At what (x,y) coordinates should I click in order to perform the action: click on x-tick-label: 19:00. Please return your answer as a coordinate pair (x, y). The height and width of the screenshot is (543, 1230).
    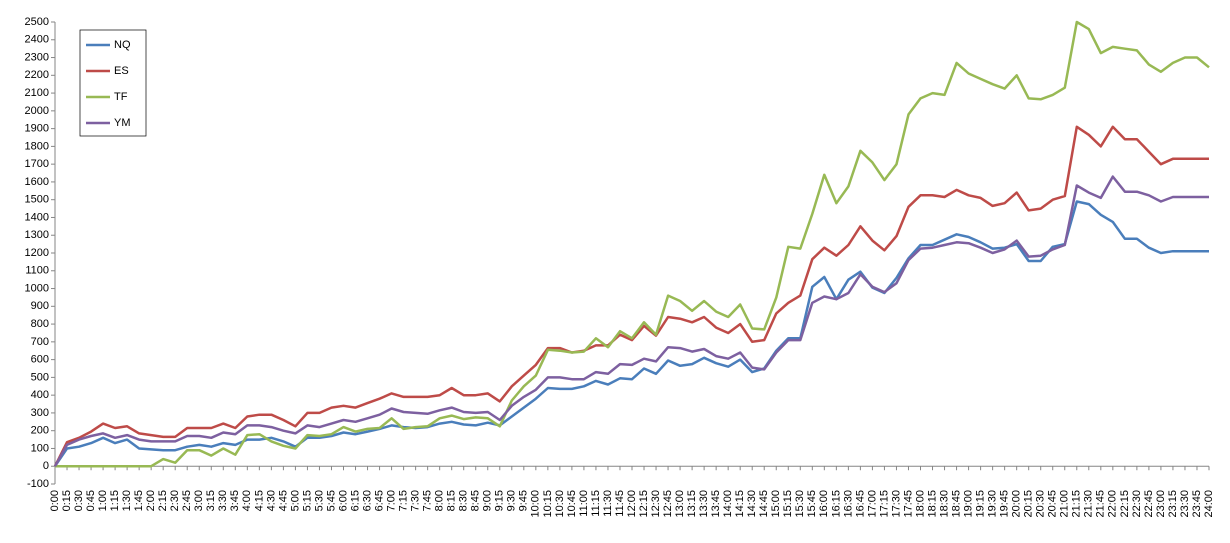
    Looking at the image, I should click on (968, 504).